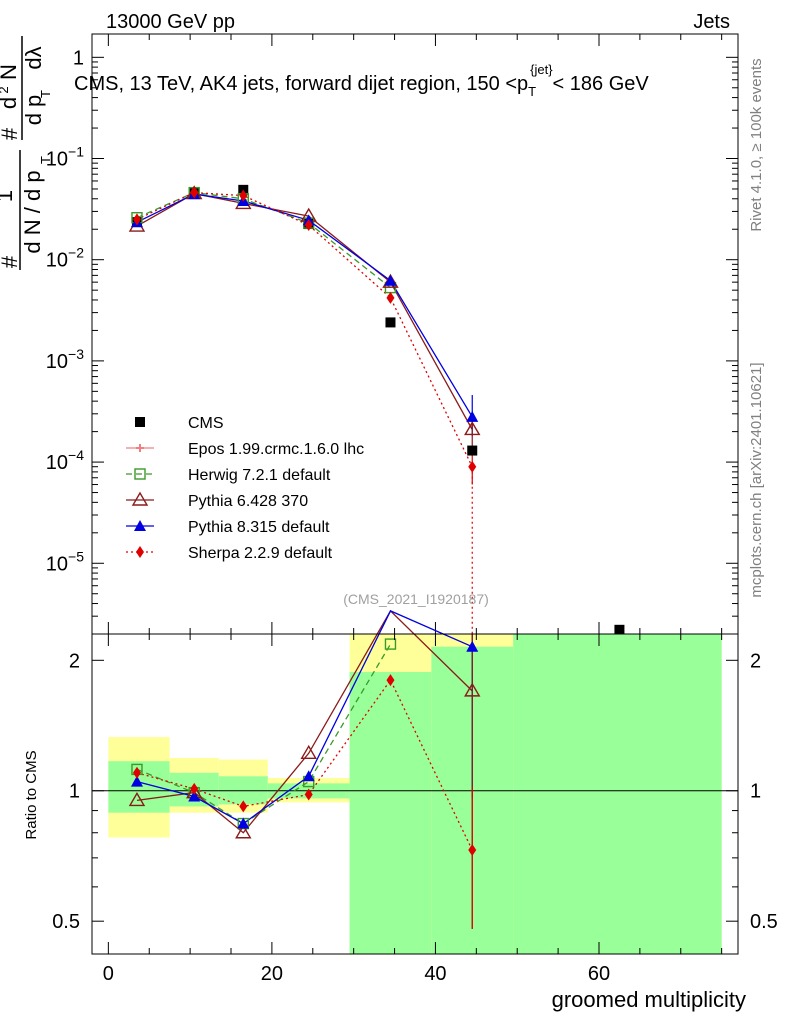 Image resolution: width=786 pixels, height=1024 pixels. What do you see at coordinates (272, 974) in the screenshot?
I see `x-tick-label: 20` at bounding box center [272, 974].